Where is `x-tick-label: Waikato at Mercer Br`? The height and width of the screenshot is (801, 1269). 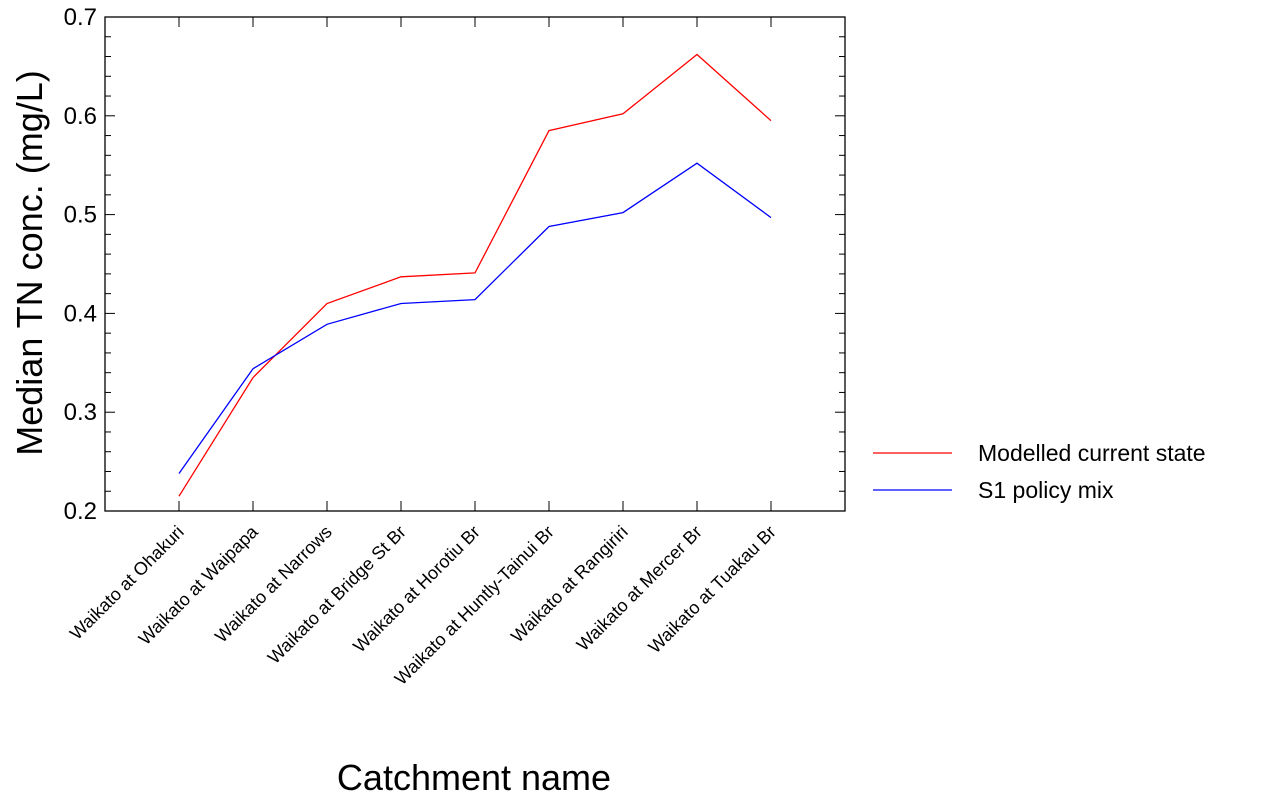
x-tick-label: Waikato at Mercer Br is located at coordinates (639, 588).